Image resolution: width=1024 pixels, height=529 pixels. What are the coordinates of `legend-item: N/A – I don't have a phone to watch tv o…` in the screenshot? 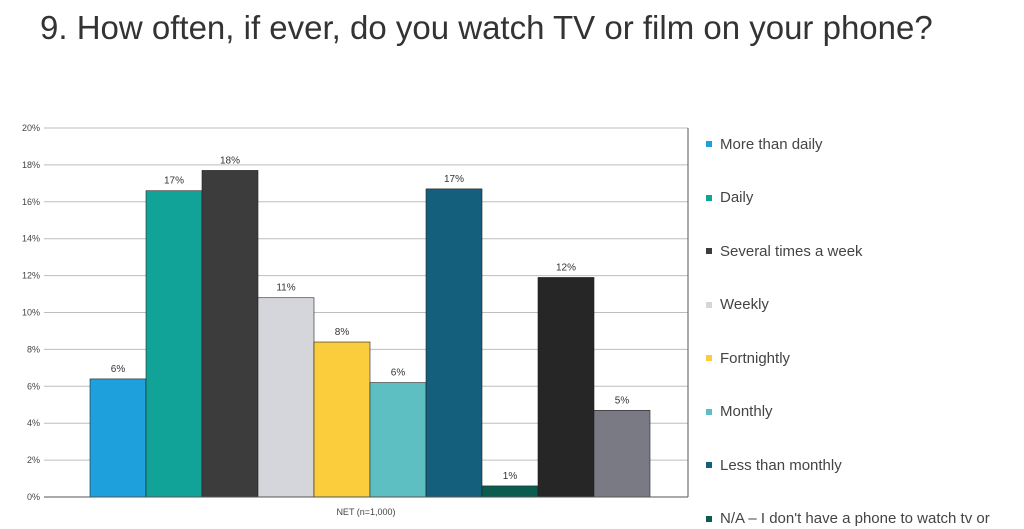 It's located at (848, 519).